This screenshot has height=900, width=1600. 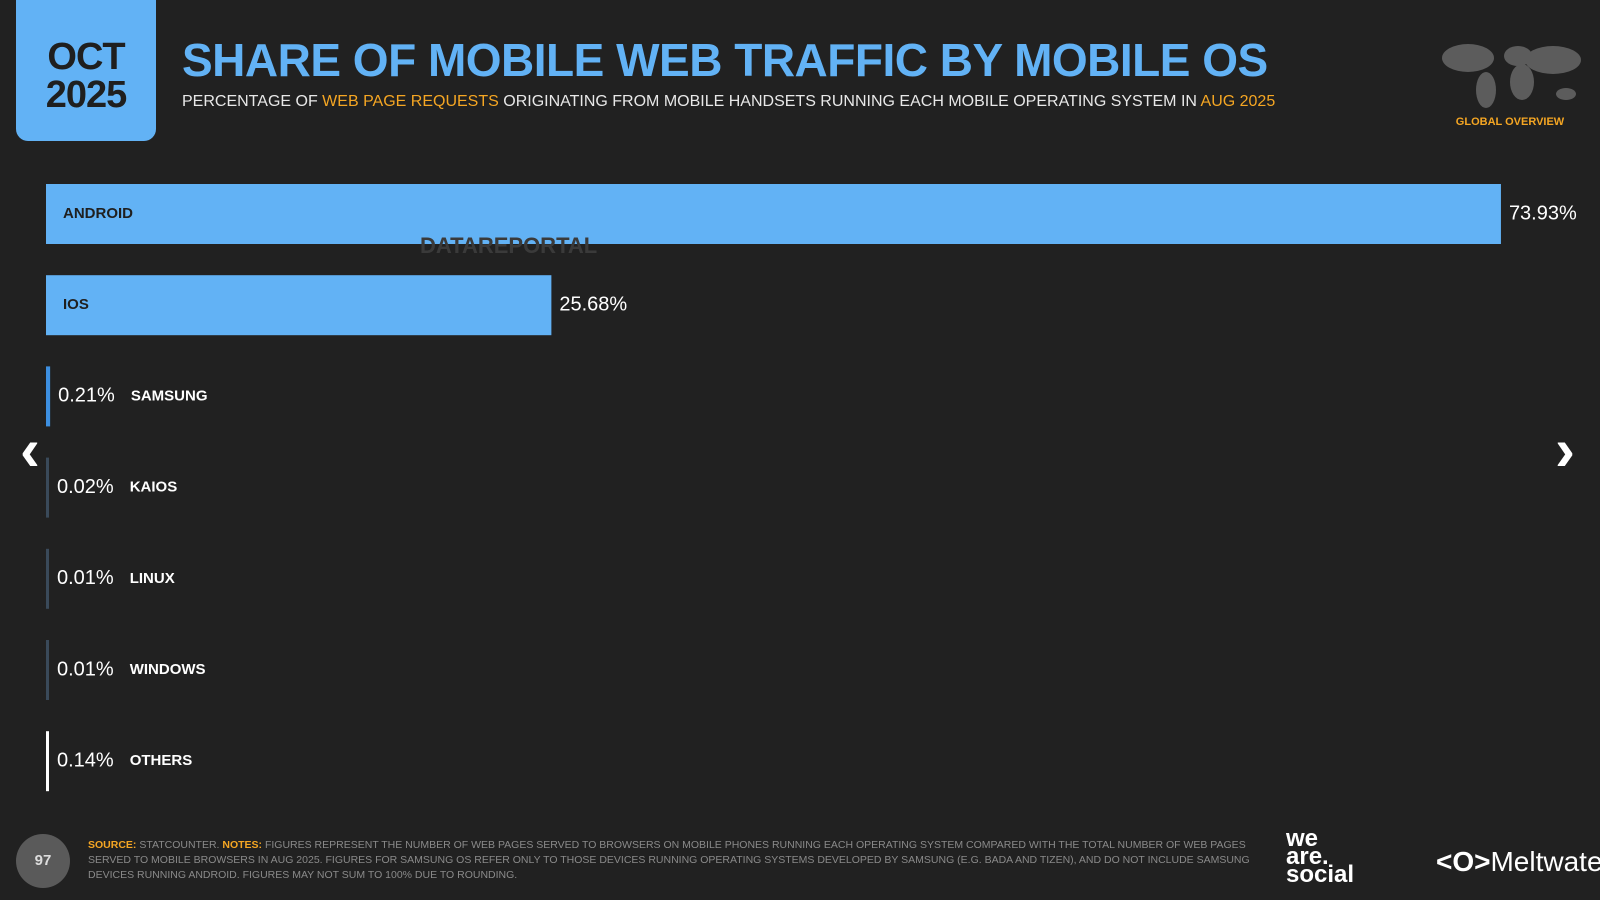 I want to click on world-map, so click(x=1511, y=76).